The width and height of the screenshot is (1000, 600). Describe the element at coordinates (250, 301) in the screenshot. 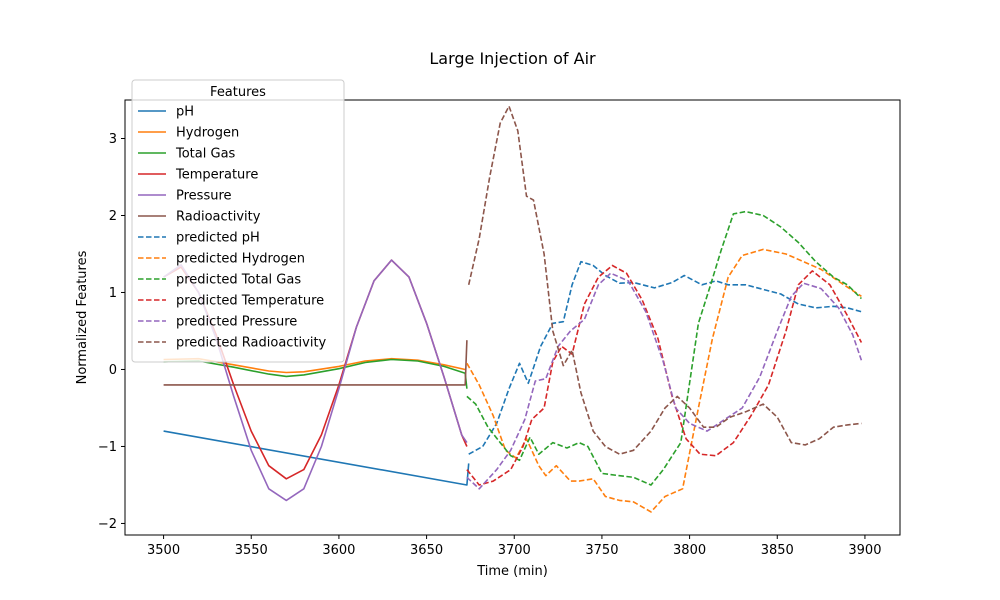

I see `legend-label: predicted Temperature` at that location.